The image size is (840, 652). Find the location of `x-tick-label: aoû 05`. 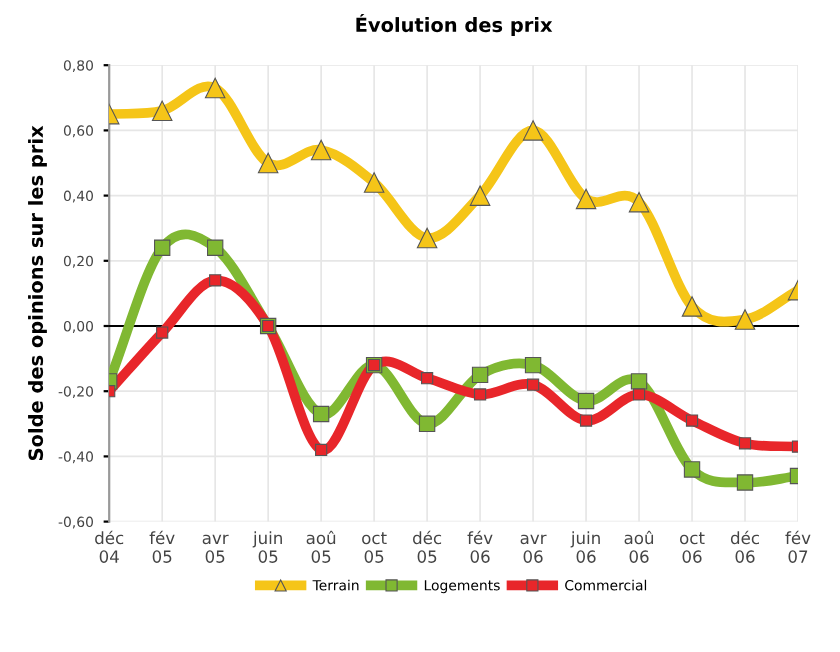

x-tick-label: aoû 05 is located at coordinates (321, 546).